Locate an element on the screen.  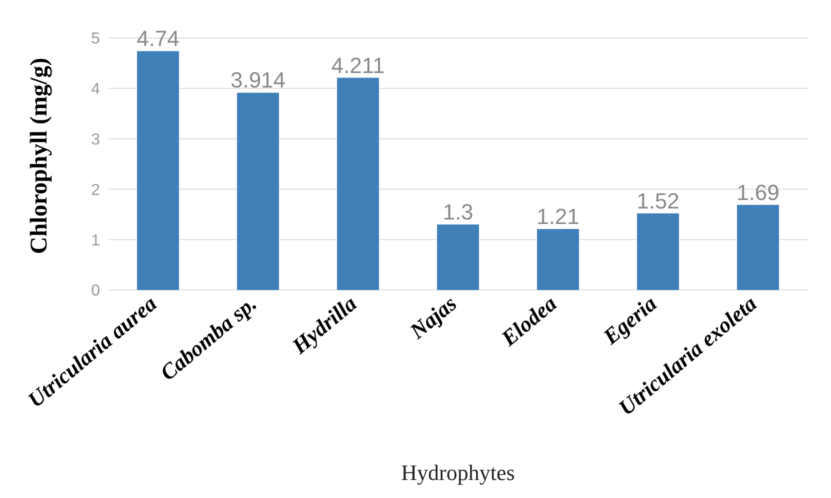
y-tick-label: 1 is located at coordinates (95, 241).